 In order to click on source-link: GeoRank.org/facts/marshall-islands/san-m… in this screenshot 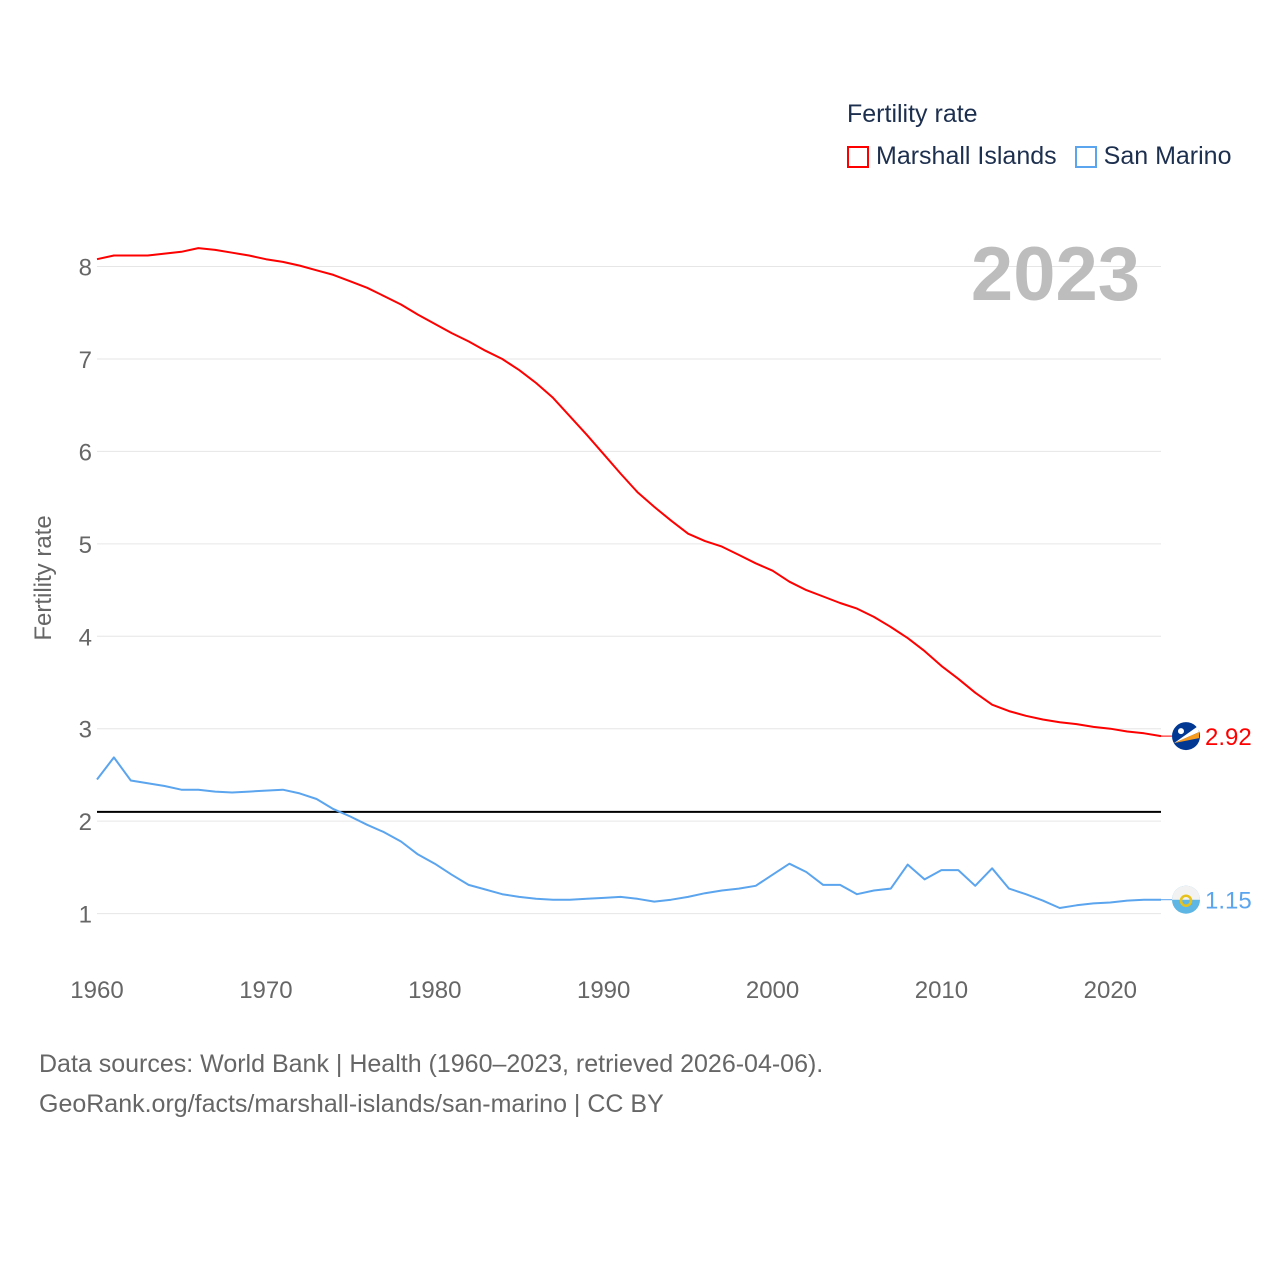, I will do `click(351, 1104)`.